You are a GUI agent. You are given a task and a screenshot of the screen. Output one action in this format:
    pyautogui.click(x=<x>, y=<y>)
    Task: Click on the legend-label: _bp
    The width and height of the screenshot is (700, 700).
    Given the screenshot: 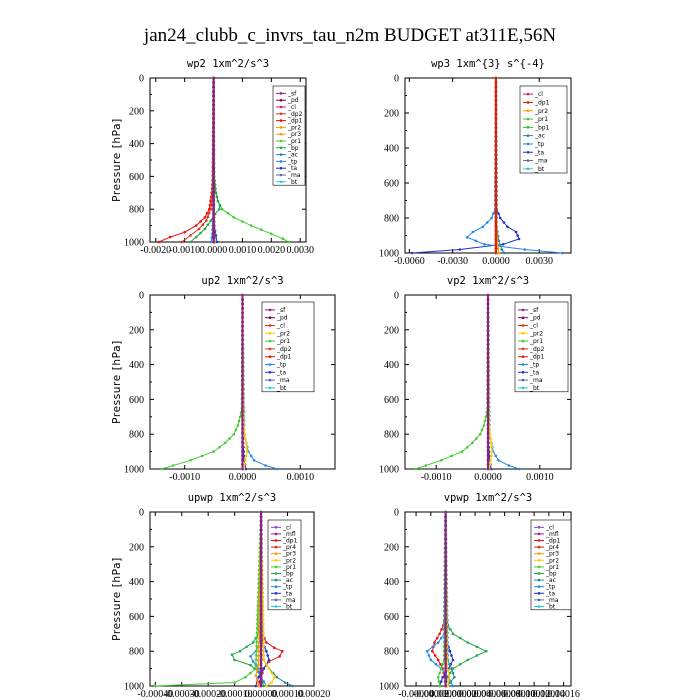 What is the action you would take?
    pyautogui.click(x=551, y=574)
    